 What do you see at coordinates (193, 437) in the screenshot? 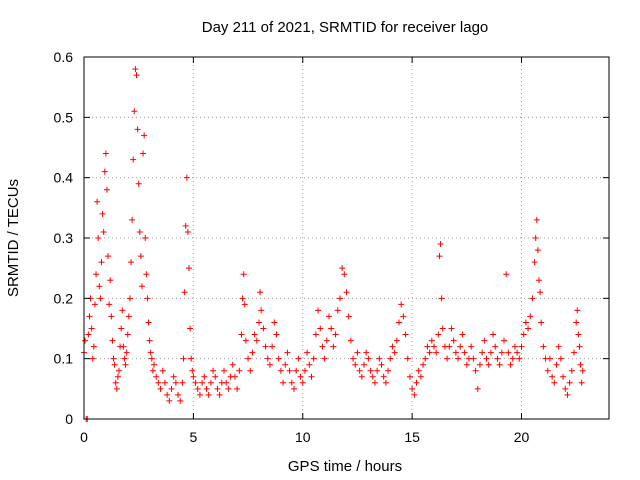
I see `x-tick-label: 5` at bounding box center [193, 437].